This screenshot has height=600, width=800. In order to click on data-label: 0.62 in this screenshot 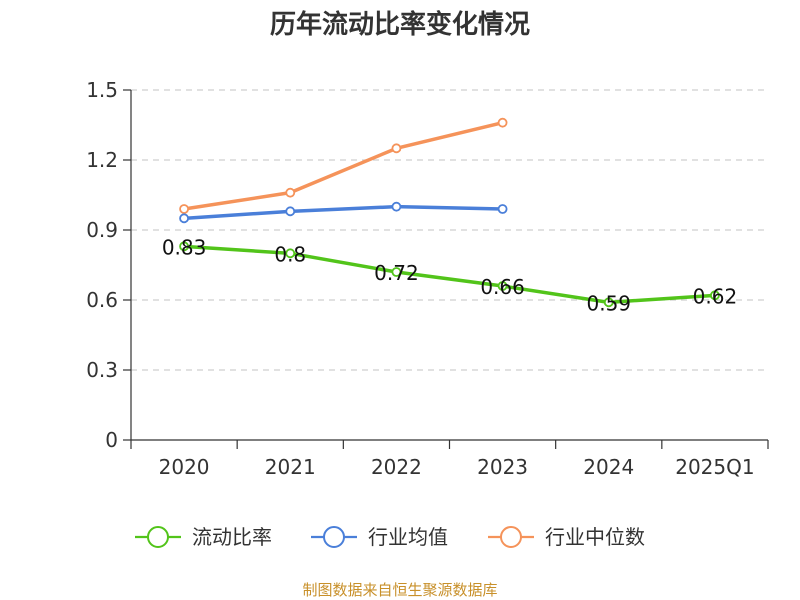, I will do `click(715, 296)`.